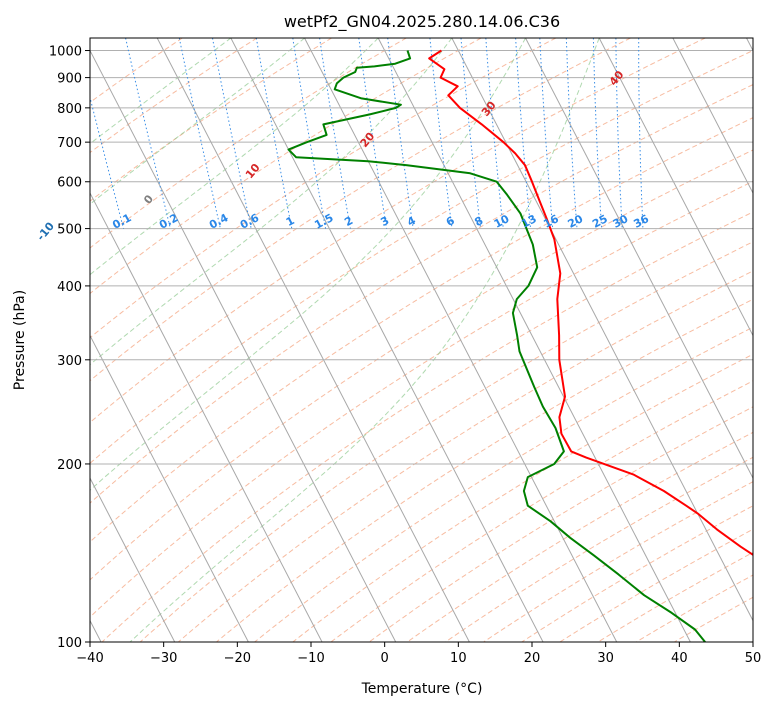 This screenshot has height=708, width=775. Describe the element at coordinates (458, 658) in the screenshot. I see `x-tick-label: 10` at that location.